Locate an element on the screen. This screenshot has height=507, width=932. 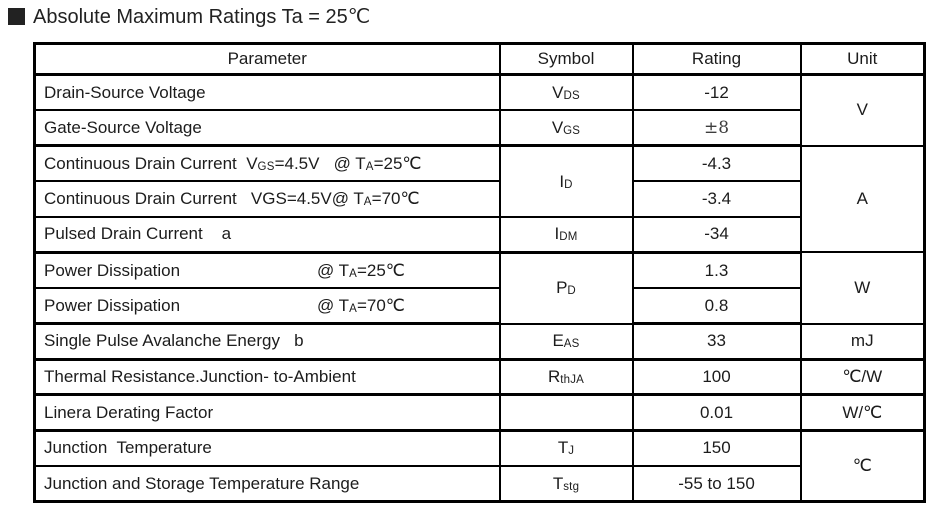
rating-cell: 0.01 is located at coordinates (716, 412).